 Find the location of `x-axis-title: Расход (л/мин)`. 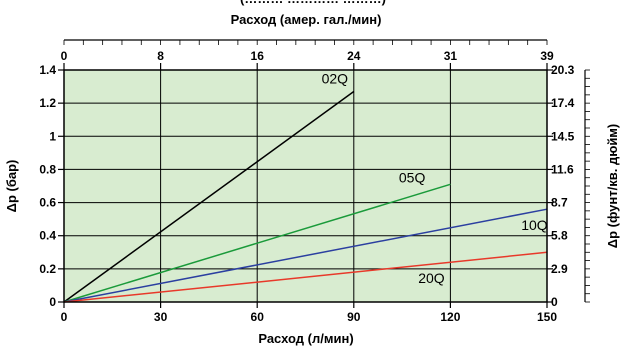

x-axis-title: Расход (л/мин) is located at coordinates (305, 338).